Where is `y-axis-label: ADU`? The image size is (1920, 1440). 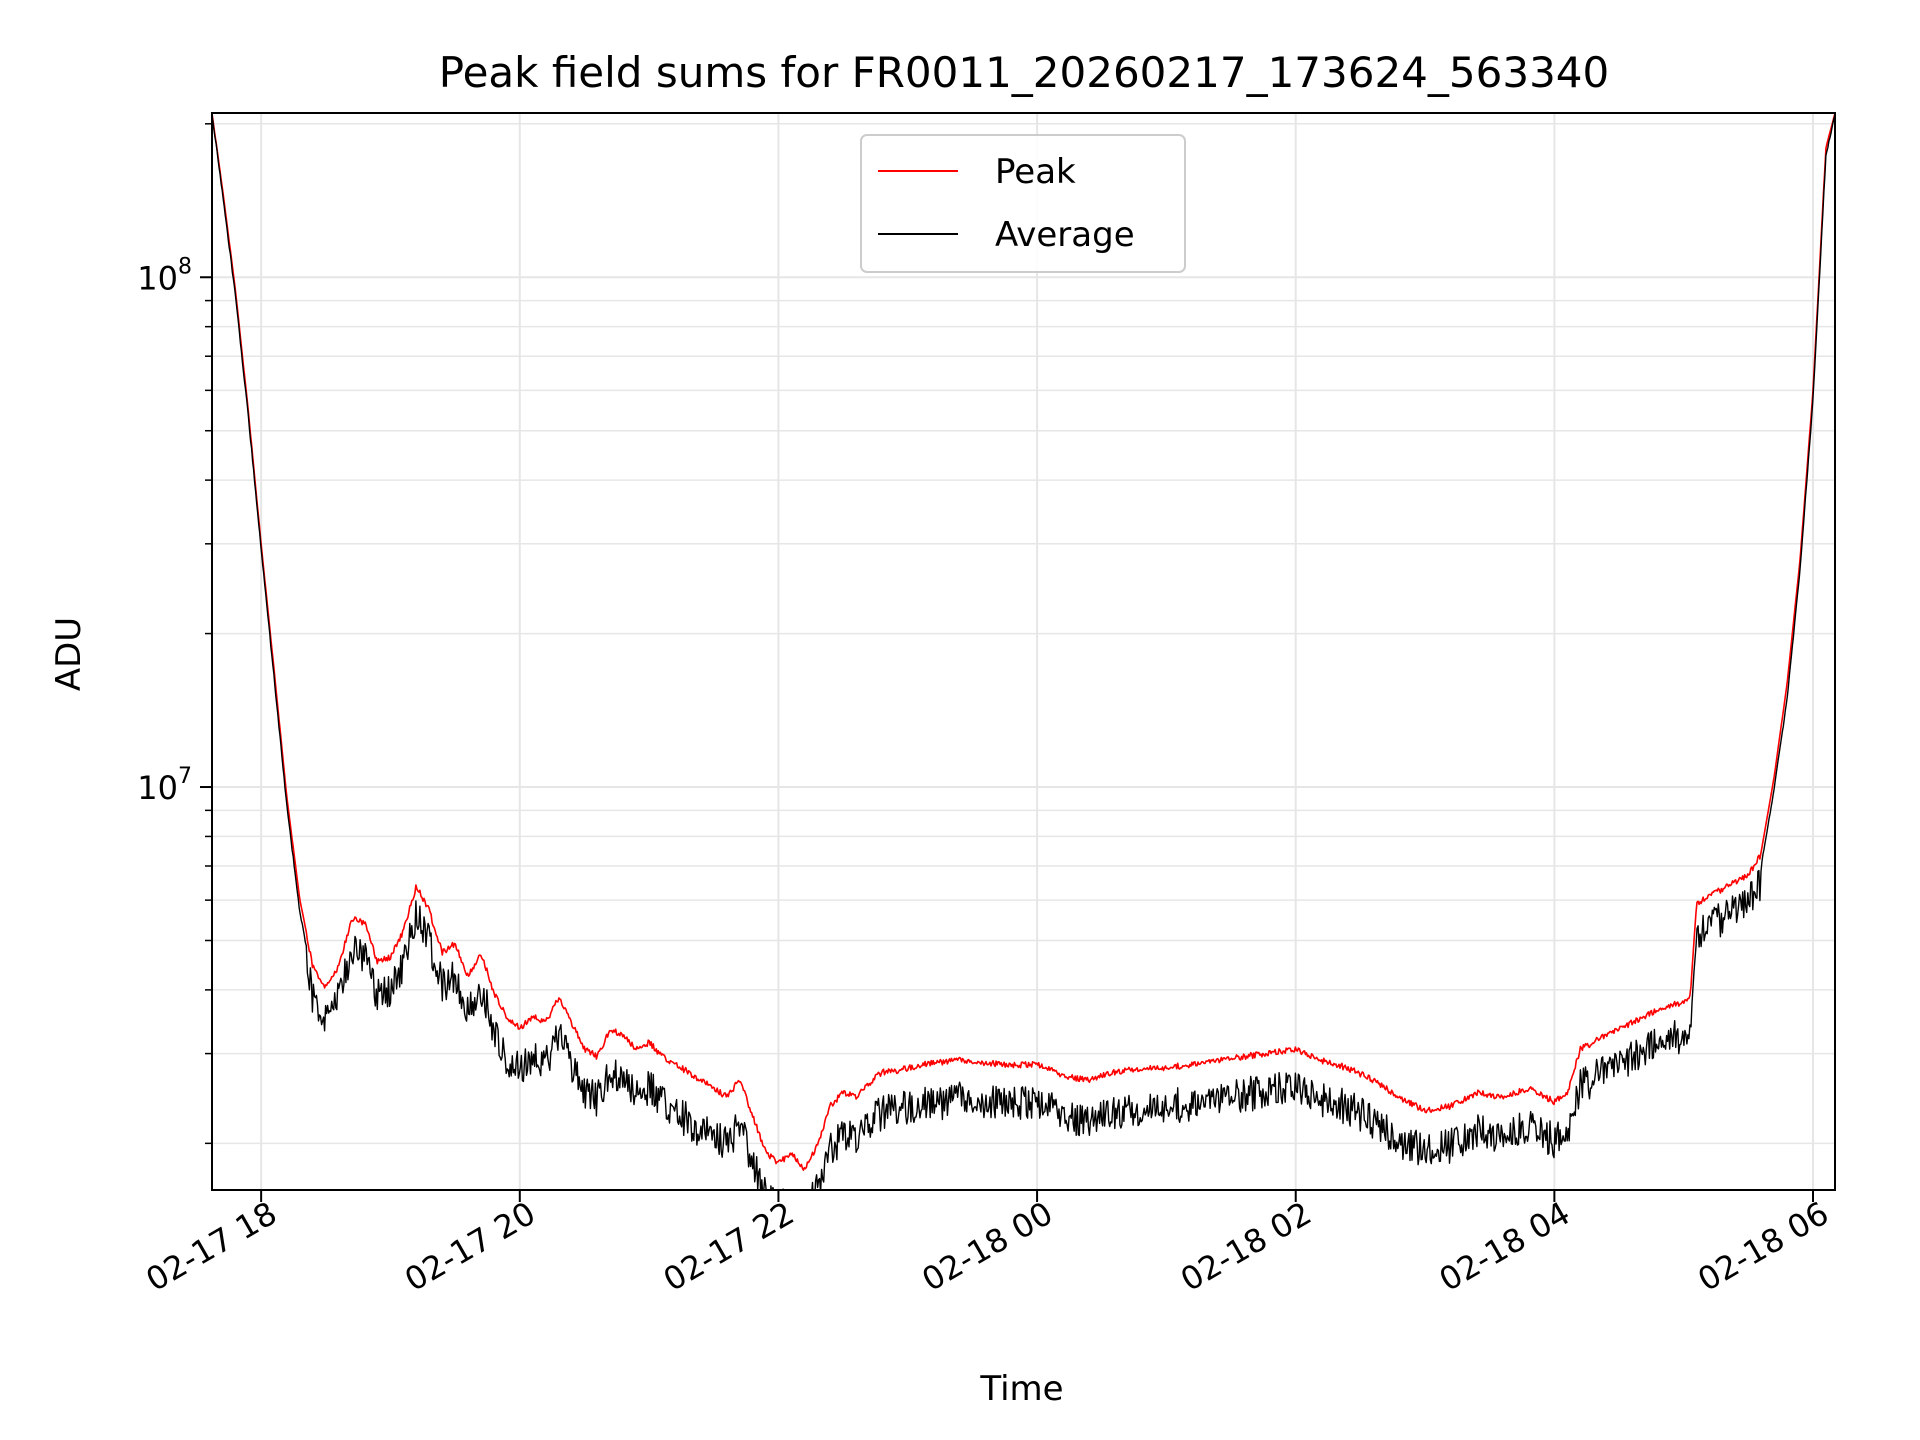 y-axis-label: ADU is located at coordinates (69, 654).